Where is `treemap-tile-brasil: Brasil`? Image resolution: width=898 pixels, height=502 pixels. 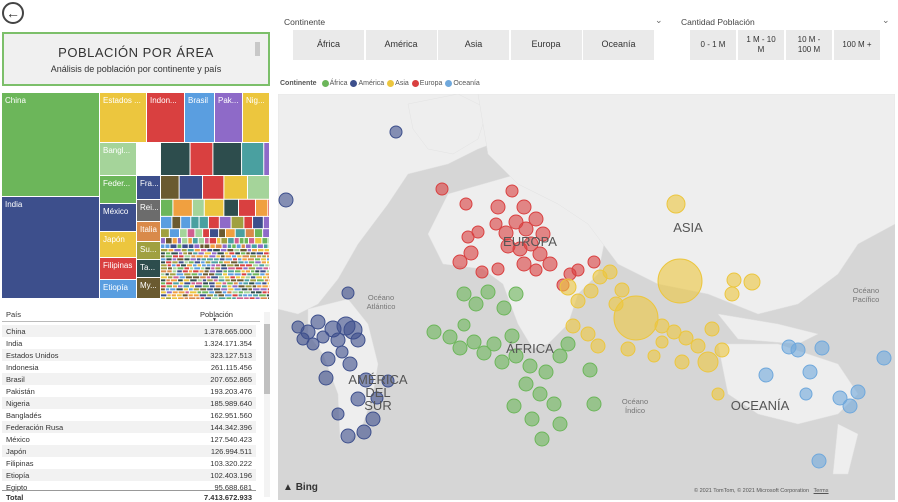
treemap-tile-brasil: Brasil is located at coordinates (200, 118).